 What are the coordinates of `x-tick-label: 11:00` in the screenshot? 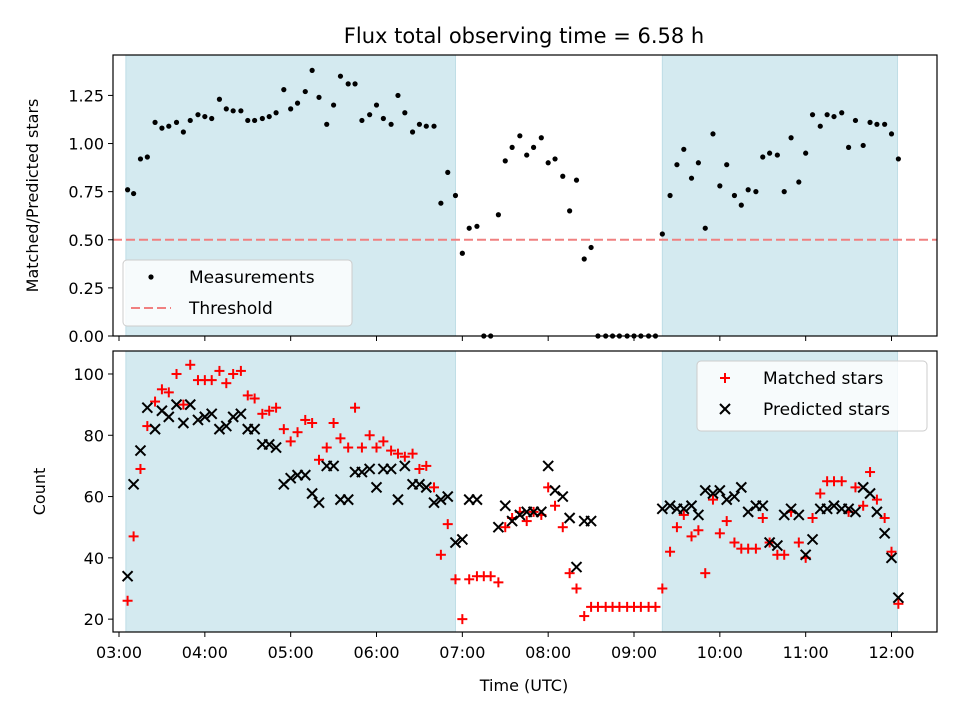 It's located at (806, 652).